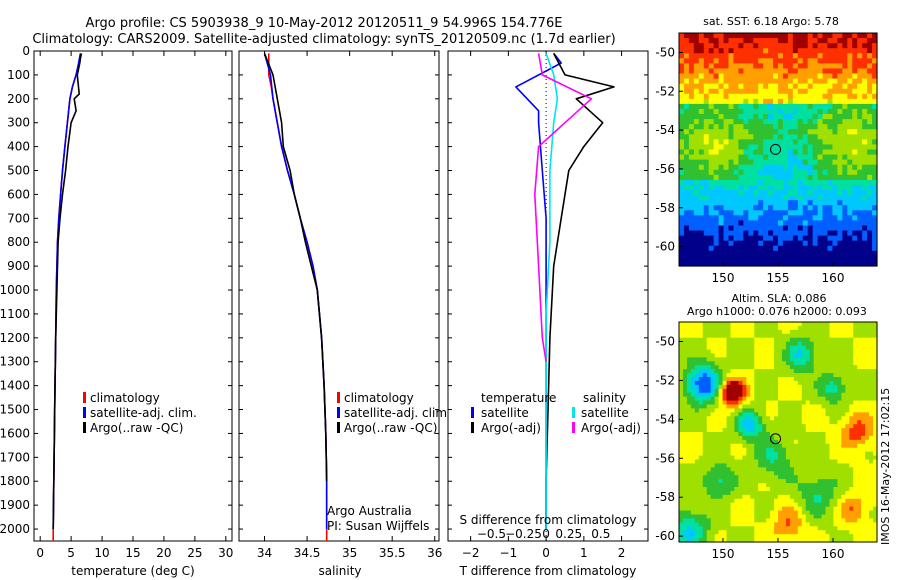 The width and height of the screenshot is (900, 580). I want to click on map-x-tick-label: 160, so click(833, 278).